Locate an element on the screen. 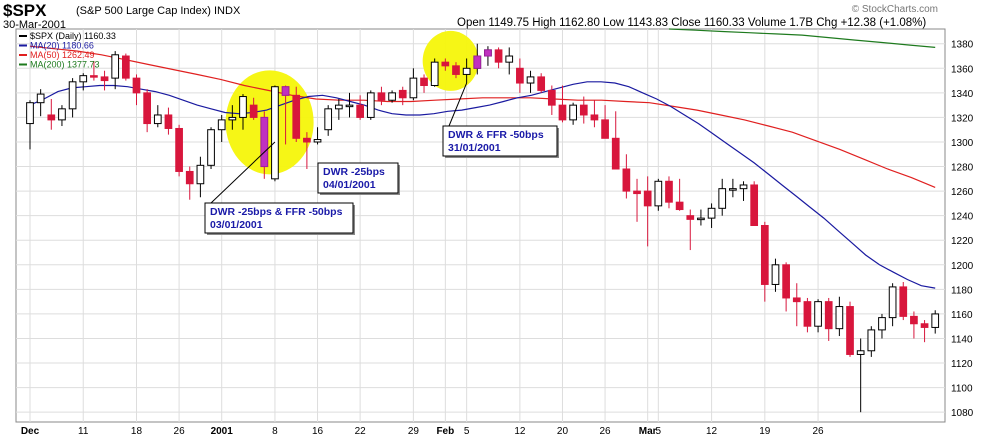  y-tick-label: 1240 is located at coordinates (962, 217).